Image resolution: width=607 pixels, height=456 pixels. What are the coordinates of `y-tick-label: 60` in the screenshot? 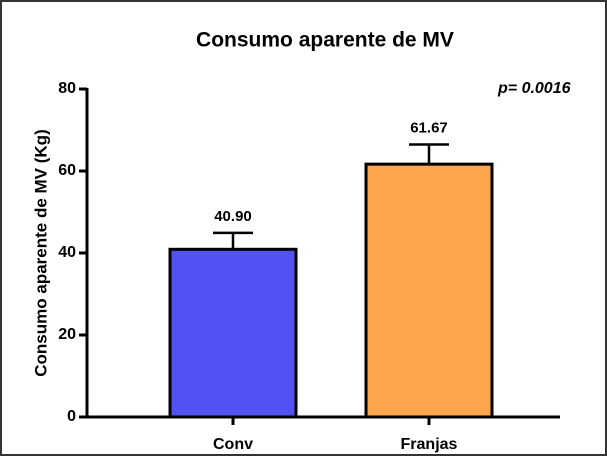 It's located at (67, 170).